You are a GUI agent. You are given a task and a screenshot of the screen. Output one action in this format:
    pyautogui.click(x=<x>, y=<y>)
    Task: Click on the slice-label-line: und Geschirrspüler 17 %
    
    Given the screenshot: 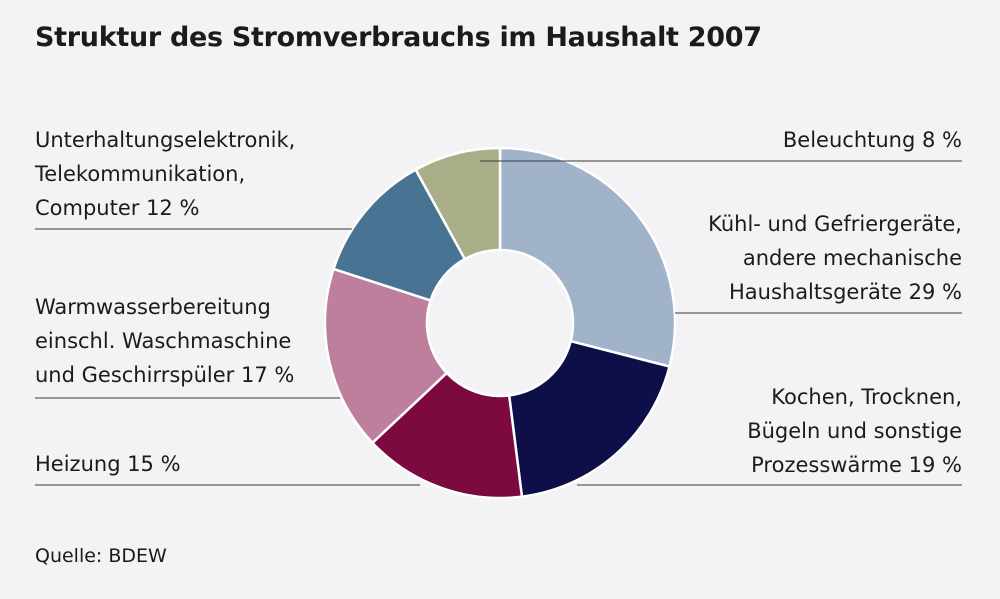 What is the action you would take?
    pyautogui.click(x=165, y=375)
    